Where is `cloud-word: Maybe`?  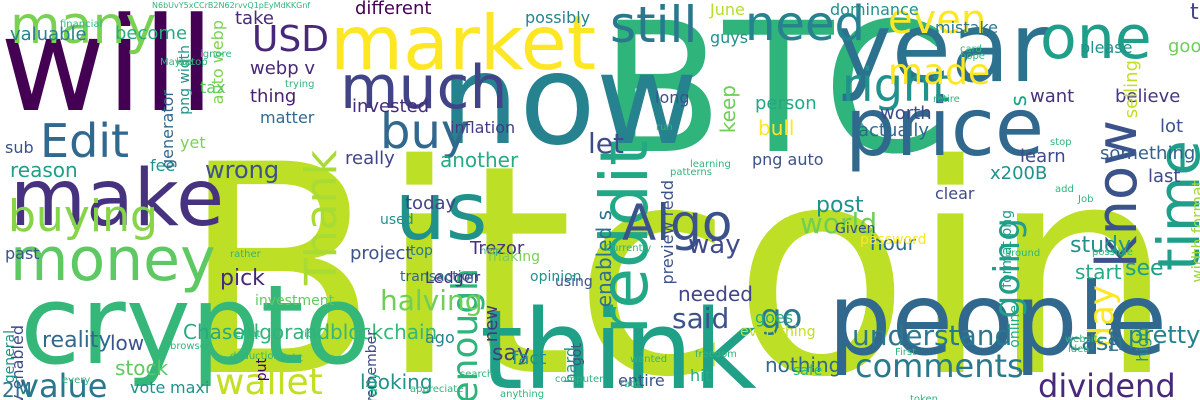
cloud-word: Maybe is located at coordinates (177, 62).